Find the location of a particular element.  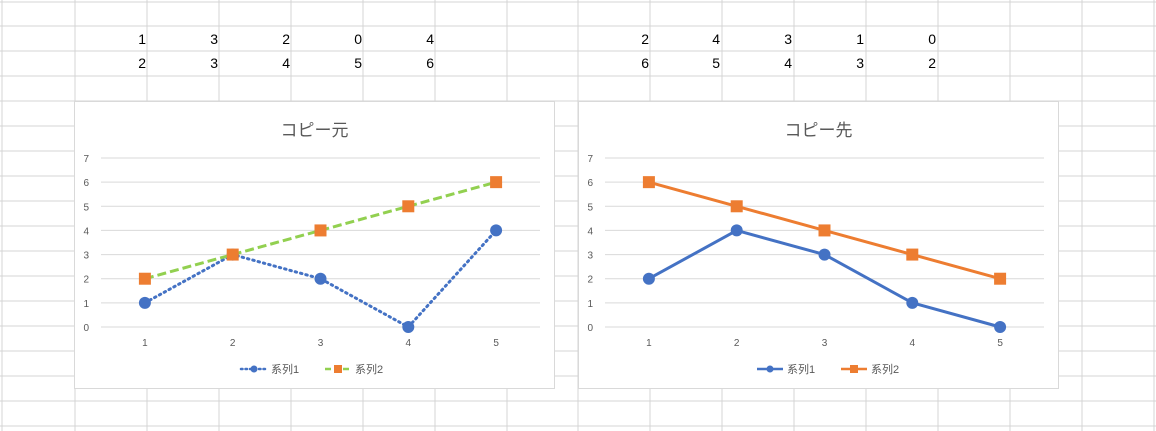

chart-title: コピー先 is located at coordinates (818, 130).